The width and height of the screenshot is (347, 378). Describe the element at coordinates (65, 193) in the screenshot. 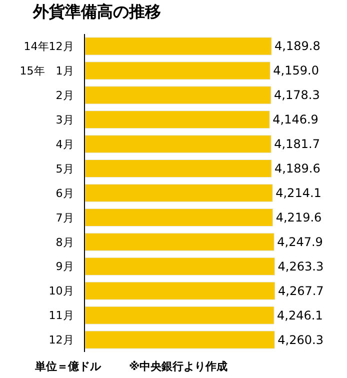

I see `y-tick-label: 6月` at that location.